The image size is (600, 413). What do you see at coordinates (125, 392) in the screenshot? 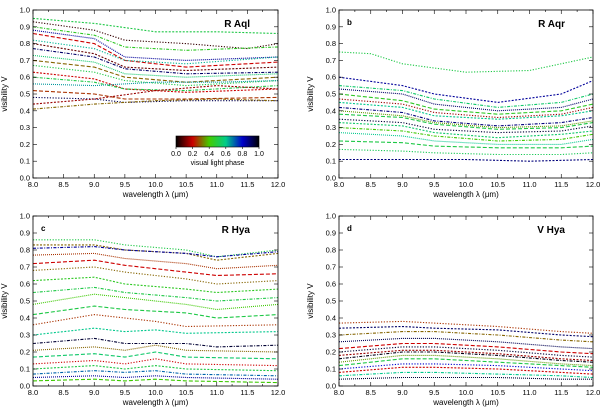
I see `x-tick-label: 9.5` at bounding box center [125, 392].